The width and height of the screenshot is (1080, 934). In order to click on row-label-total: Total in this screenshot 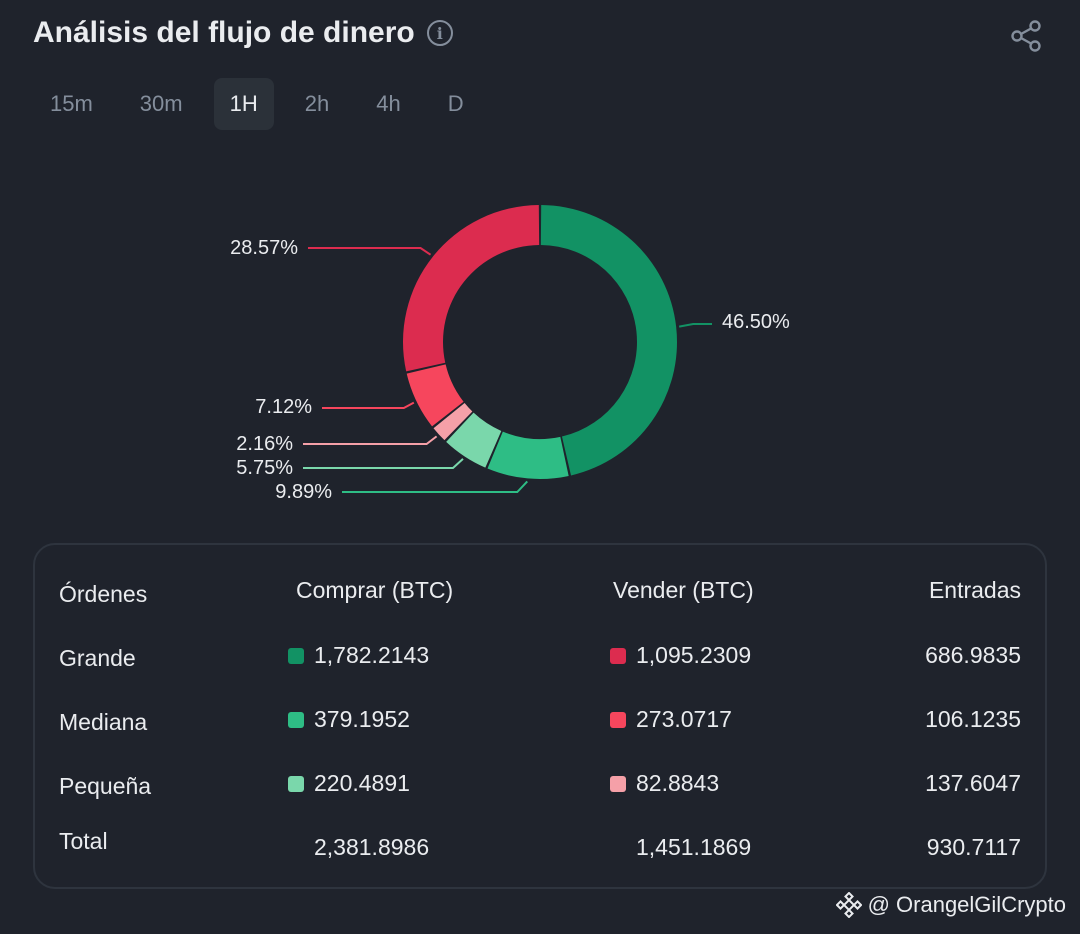, I will do `click(83, 841)`.